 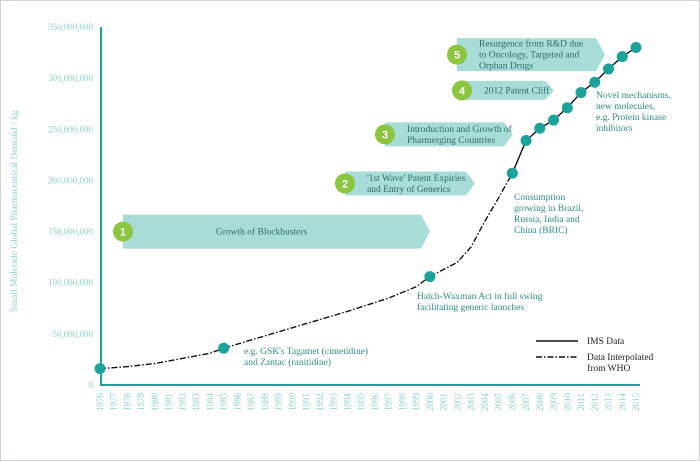 What do you see at coordinates (141, 402) in the screenshot?
I see `x-tick-label: 1979` at bounding box center [141, 402].